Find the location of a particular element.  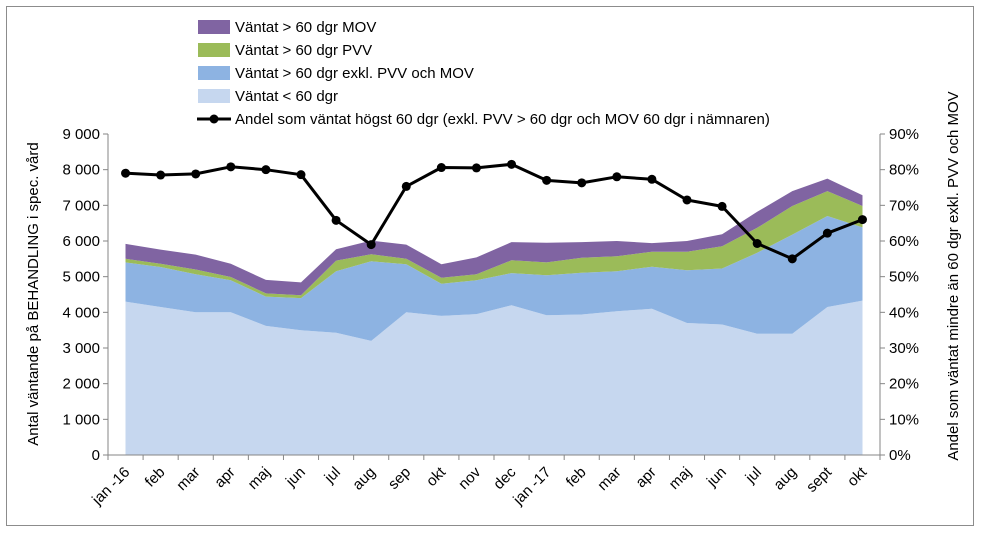

y-left-tick-label: 2 000 is located at coordinates (81, 384).